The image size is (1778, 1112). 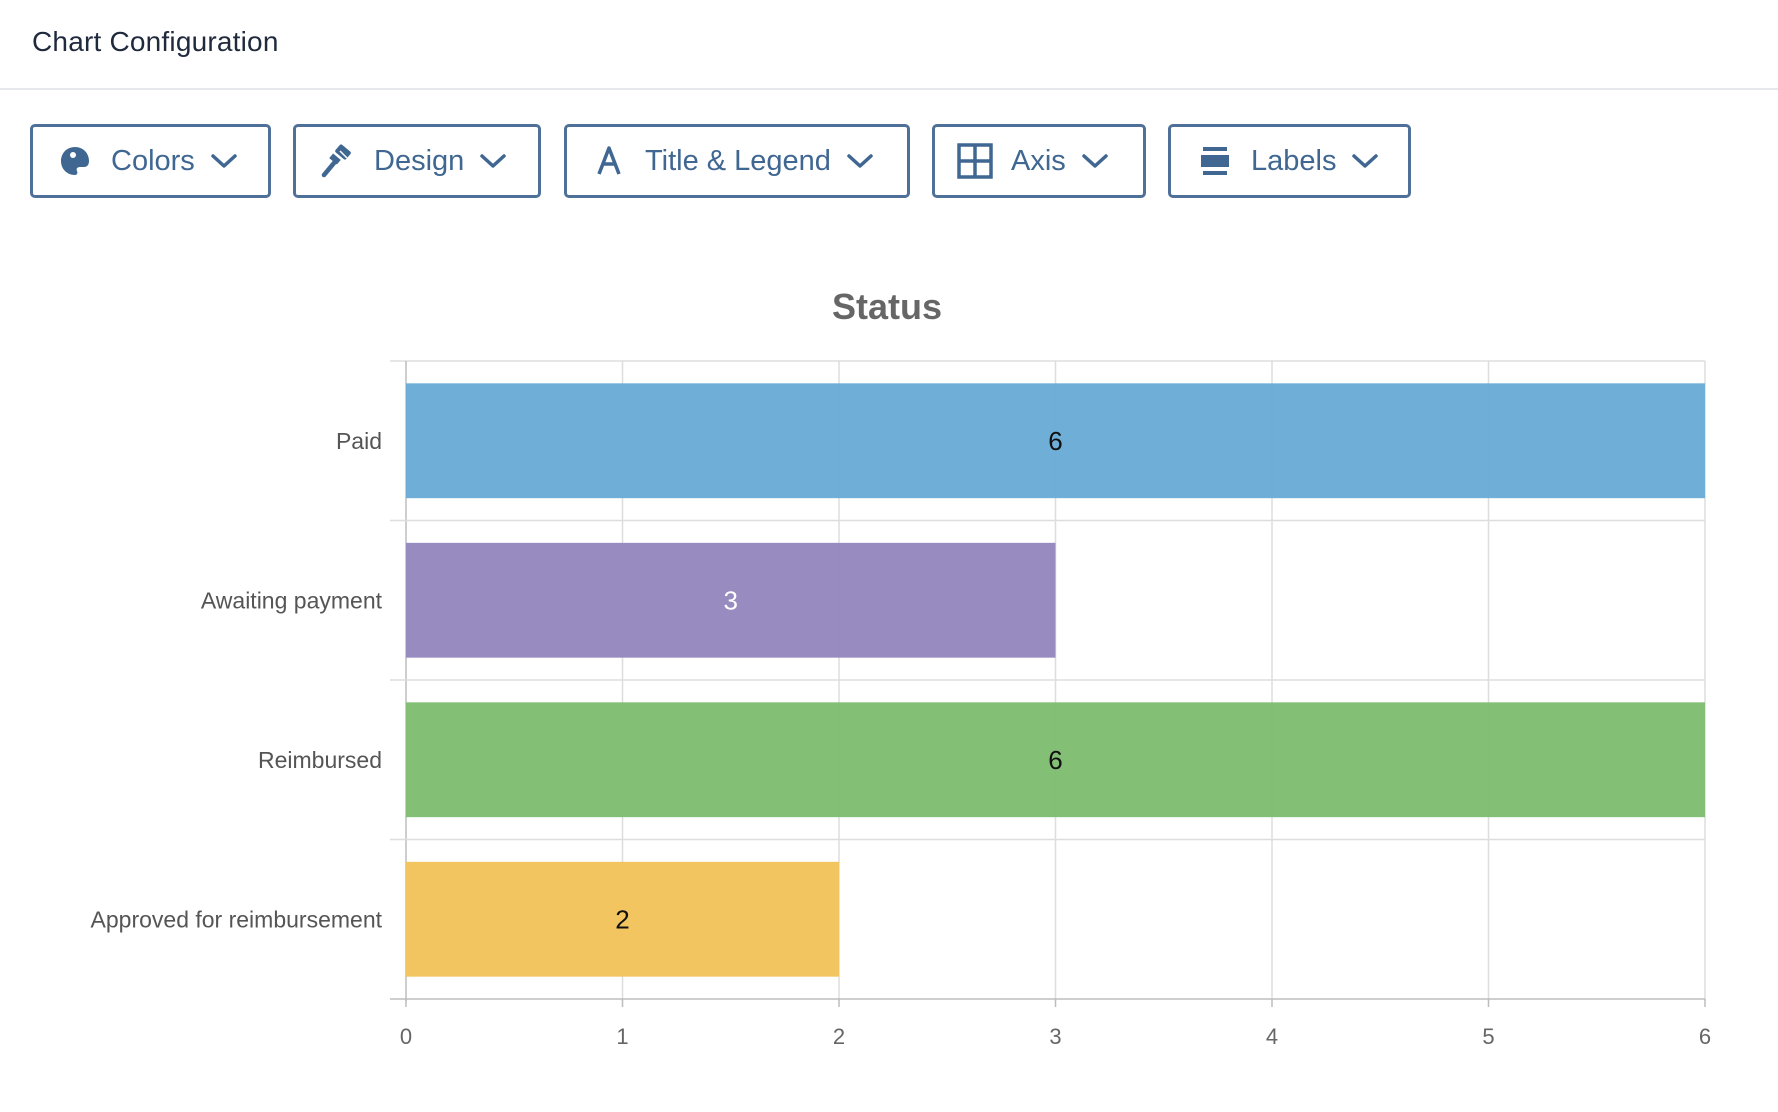 What do you see at coordinates (887, 306) in the screenshot?
I see `chart-title: Status` at bounding box center [887, 306].